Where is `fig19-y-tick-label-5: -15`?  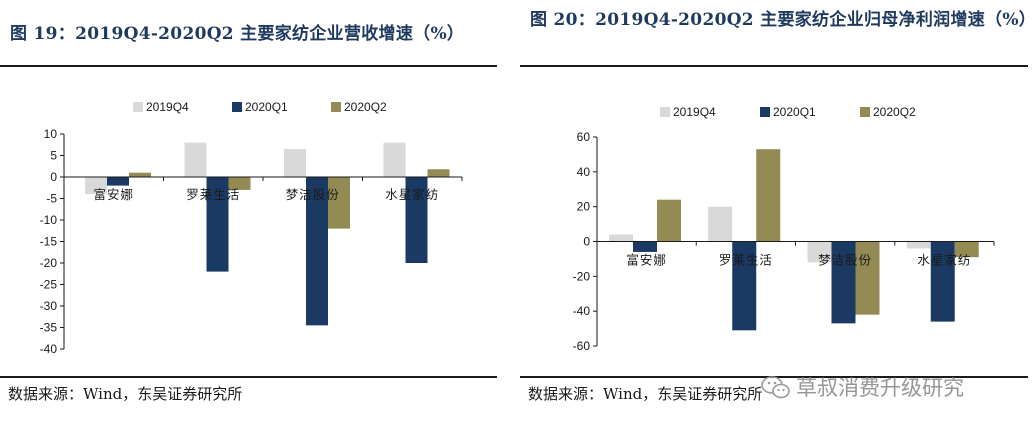
fig19-y-tick-label-5: -15 is located at coordinates (49, 242).